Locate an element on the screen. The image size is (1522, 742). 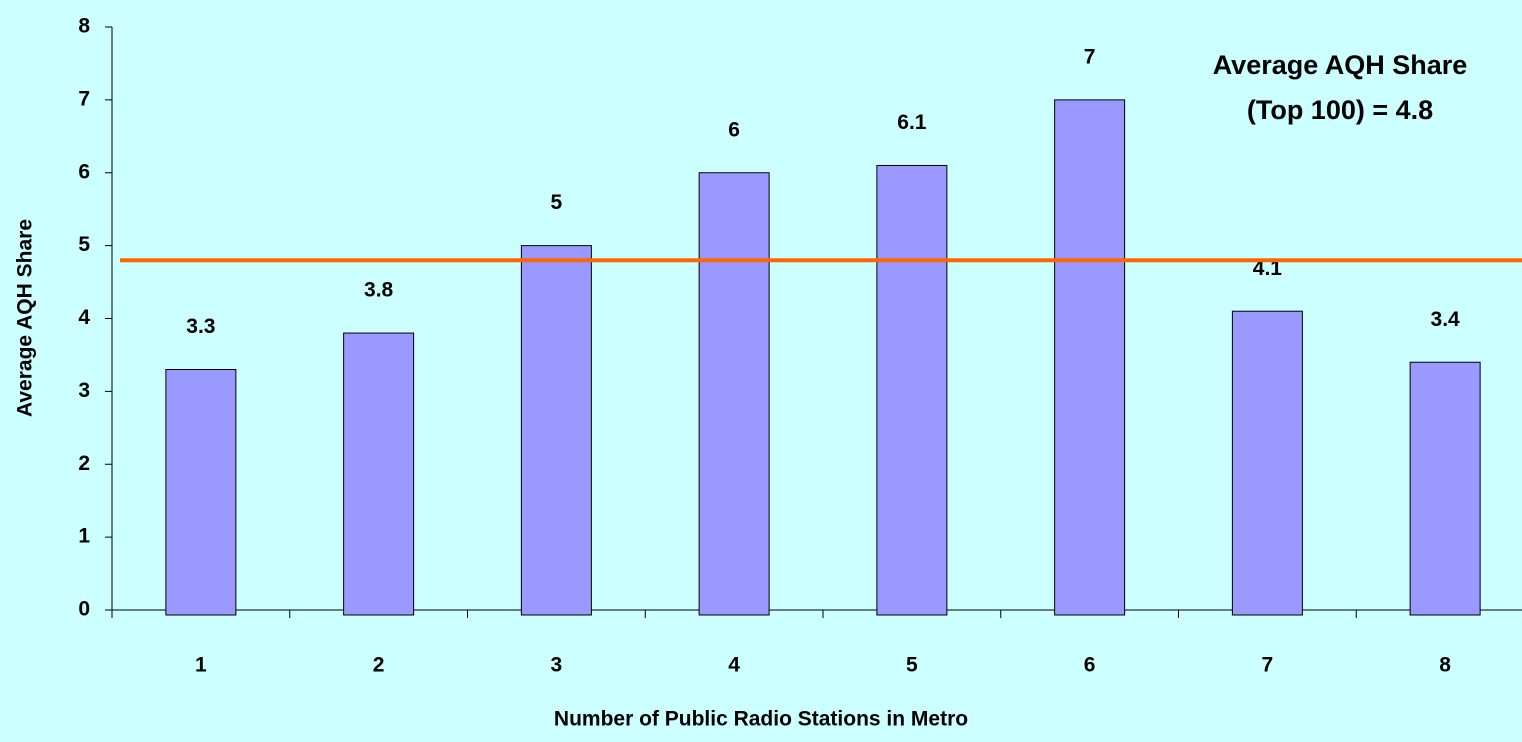
data-label: 3.4 is located at coordinates (1446, 319).